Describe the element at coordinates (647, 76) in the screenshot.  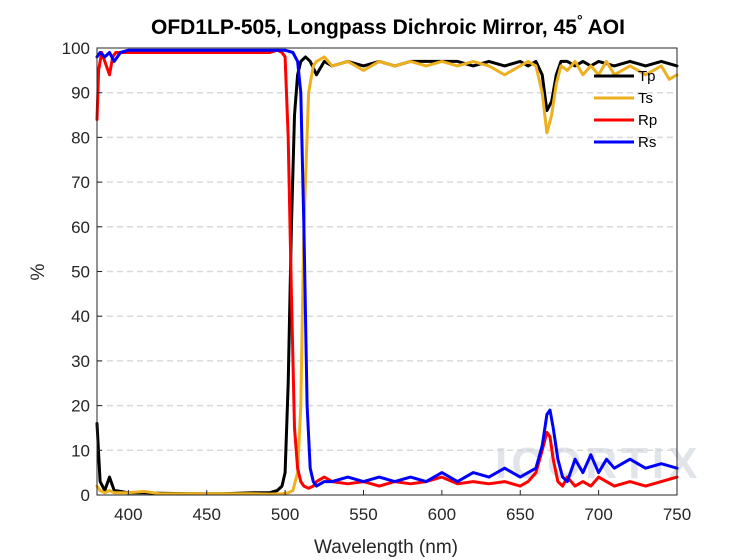
I see `legend-label-tp: Tp` at that location.